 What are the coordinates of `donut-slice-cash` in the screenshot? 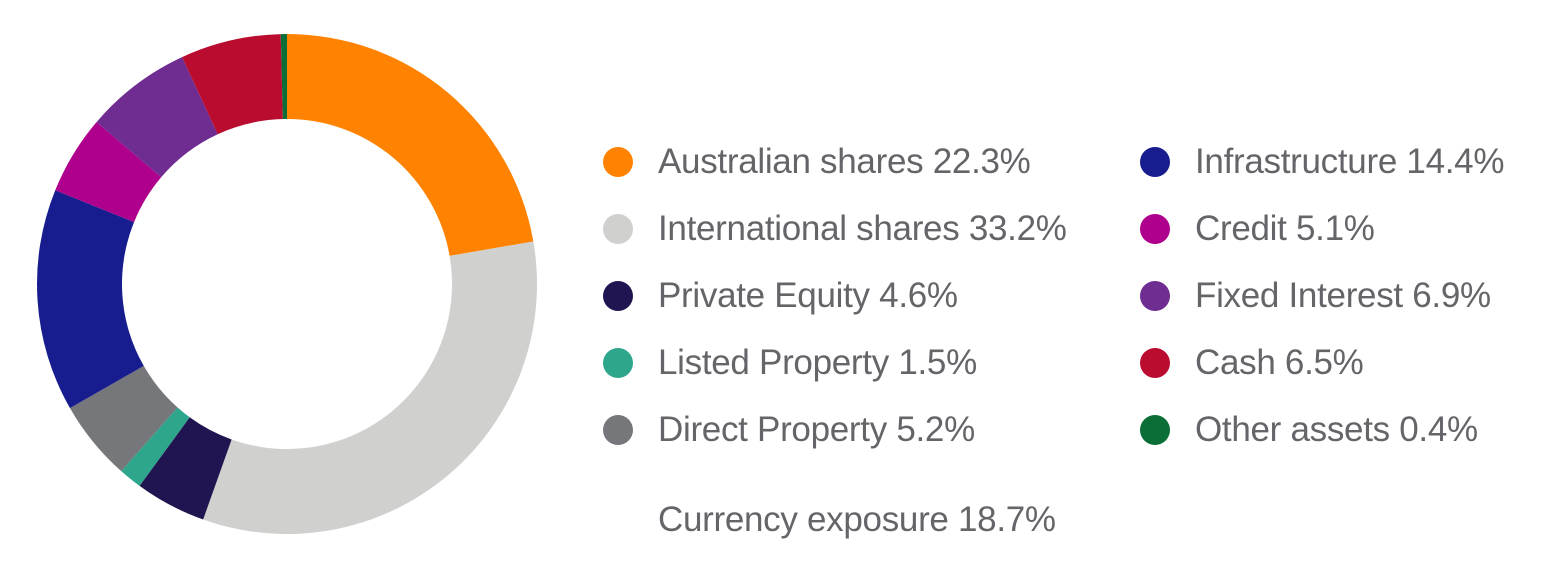 It's located at (232, 84).